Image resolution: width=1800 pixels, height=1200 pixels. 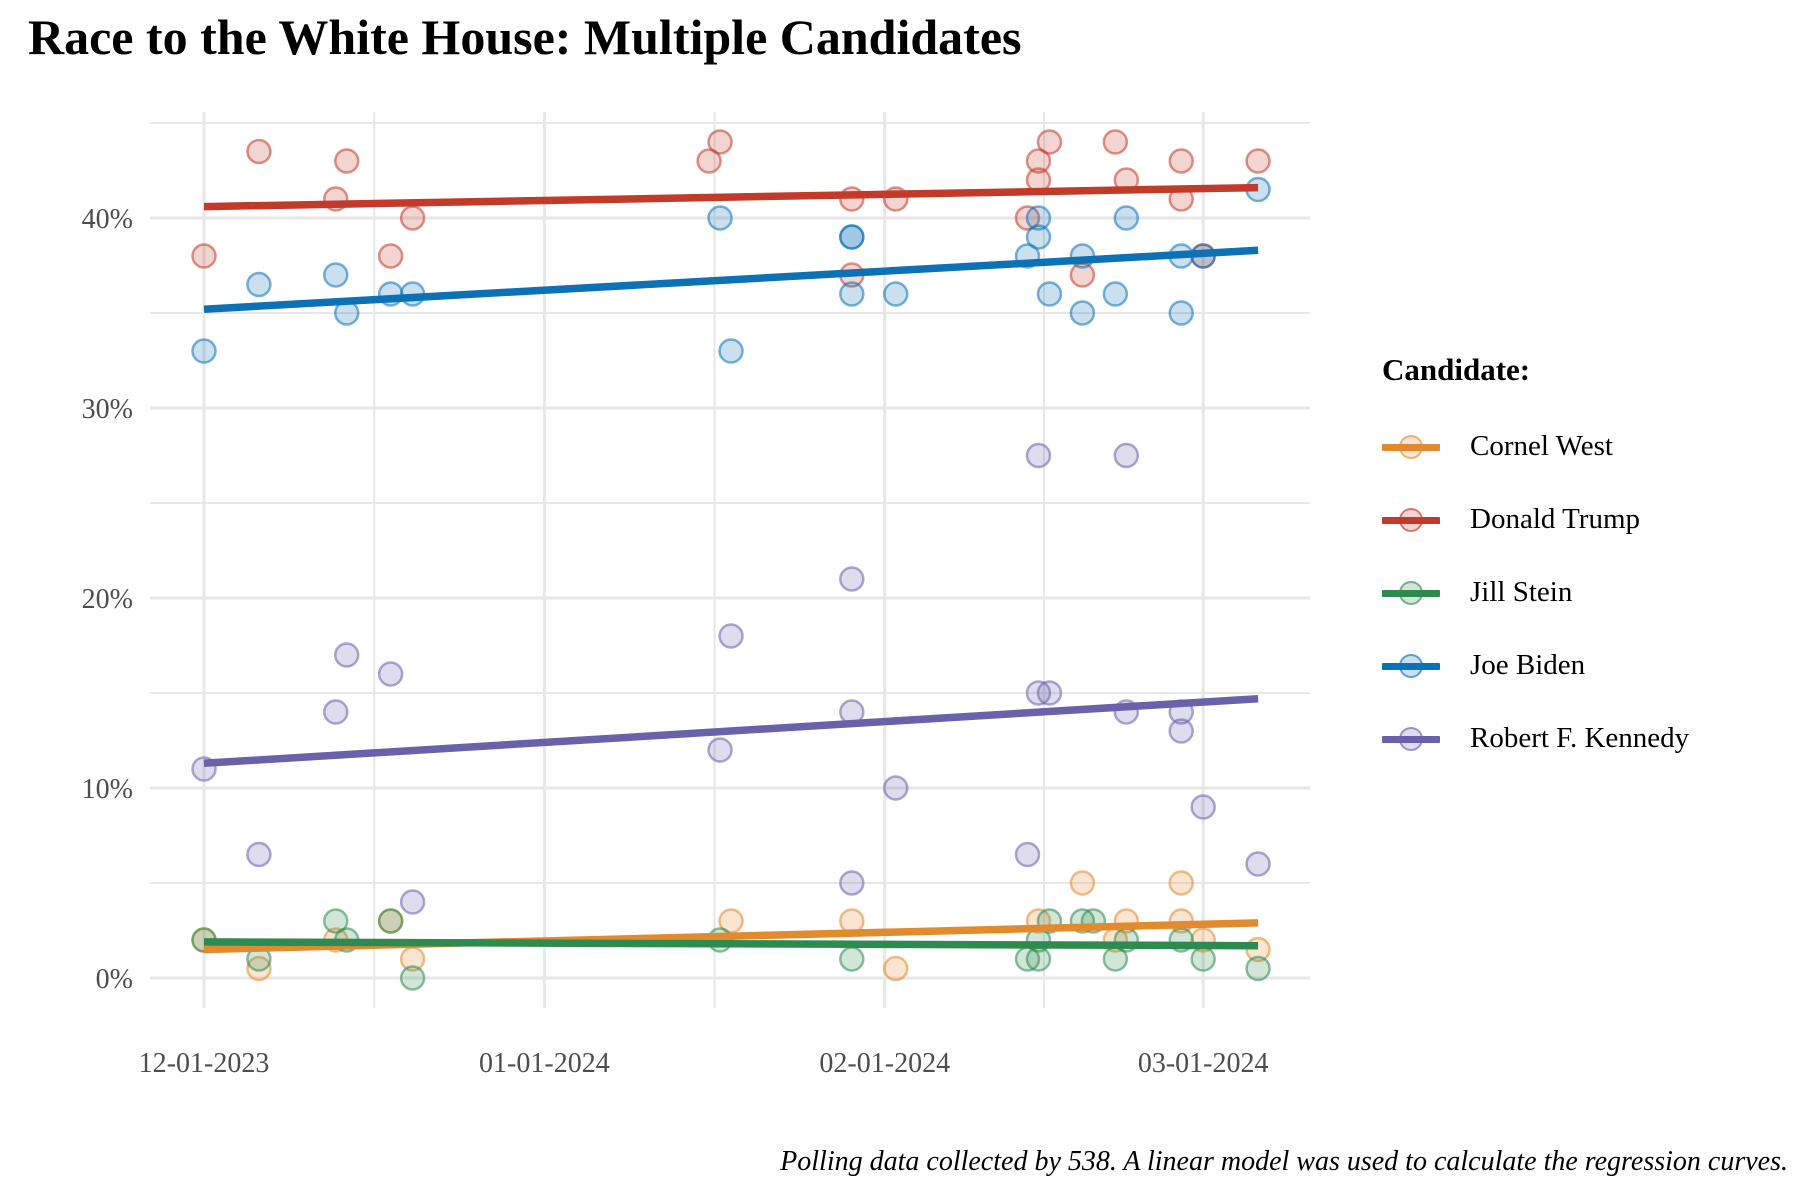 What do you see at coordinates (1587, 665) in the screenshot?
I see `legend-item: Joe Biden` at bounding box center [1587, 665].